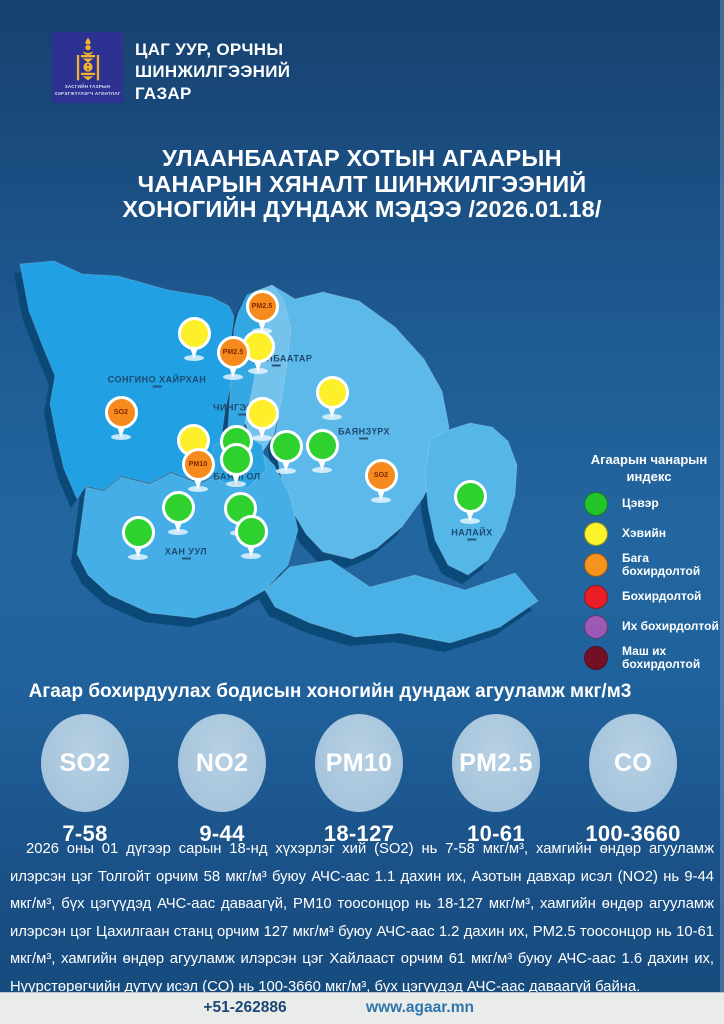  I want to click on pollutant-circle: SO2, so click(85, 763).